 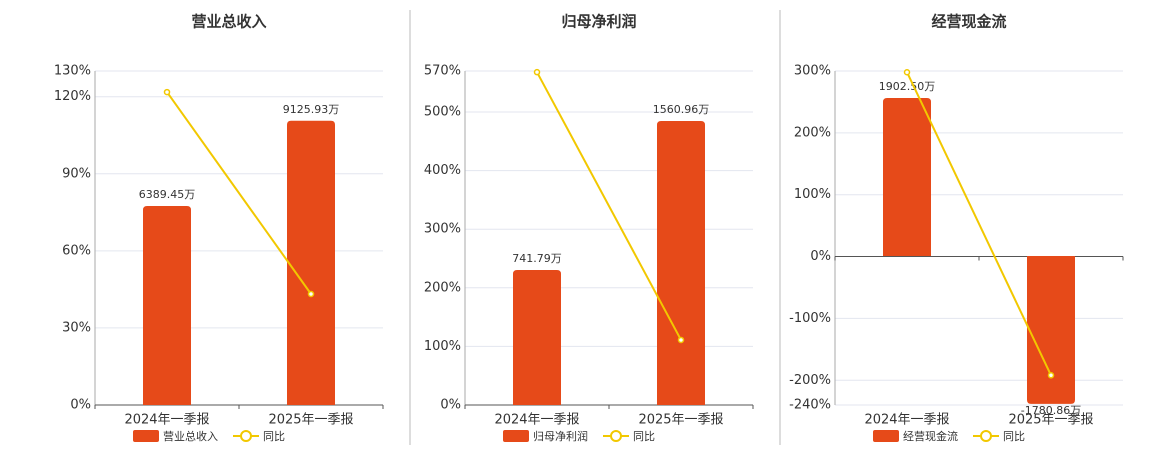 What do you see at coordinates (190, 436) in the screenshot?
I see `legend-label: 营业总收入` at bounding box center [190, 436].